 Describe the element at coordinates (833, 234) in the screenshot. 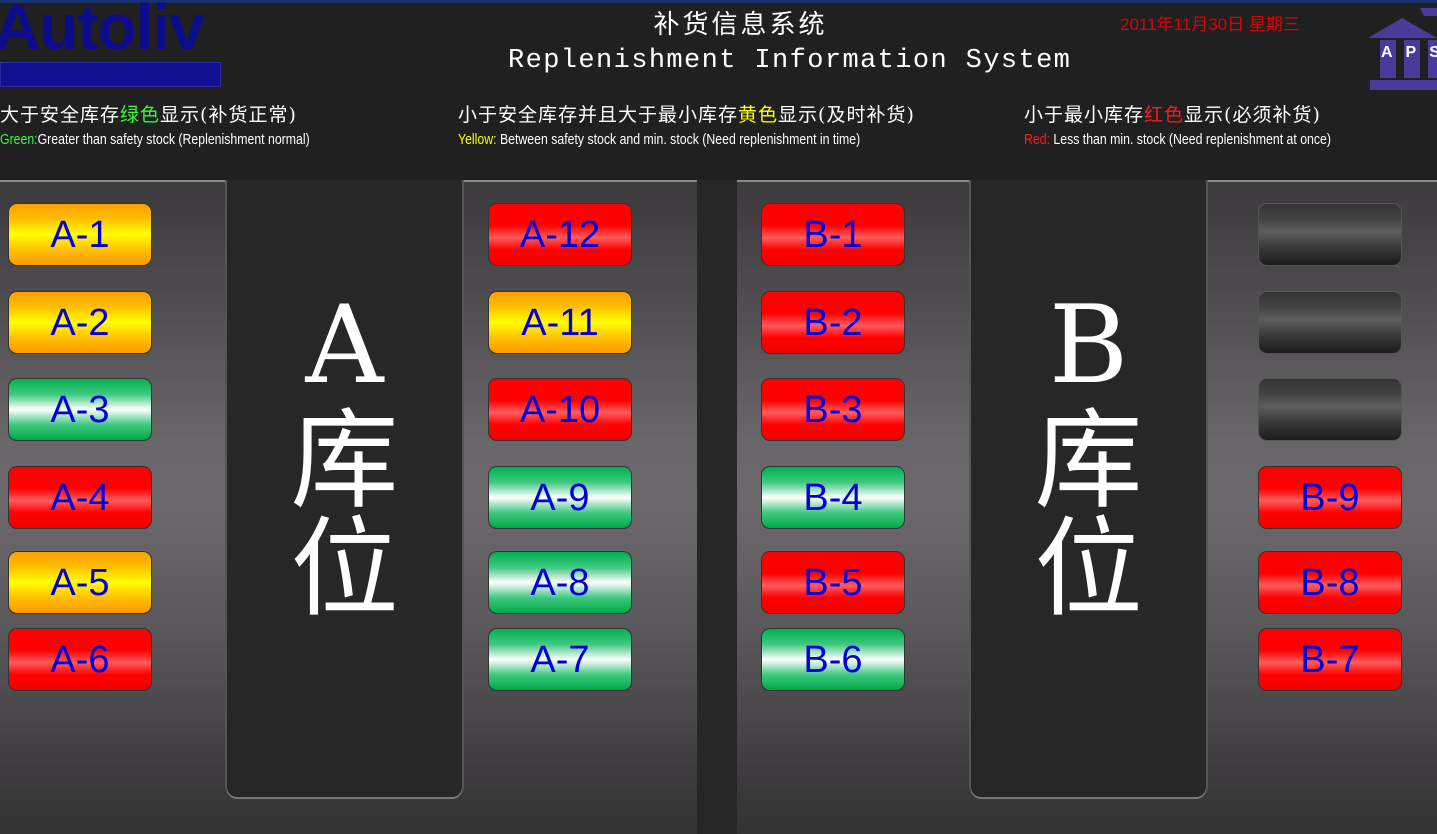

I see `bin-b-1: B-1` at that location.